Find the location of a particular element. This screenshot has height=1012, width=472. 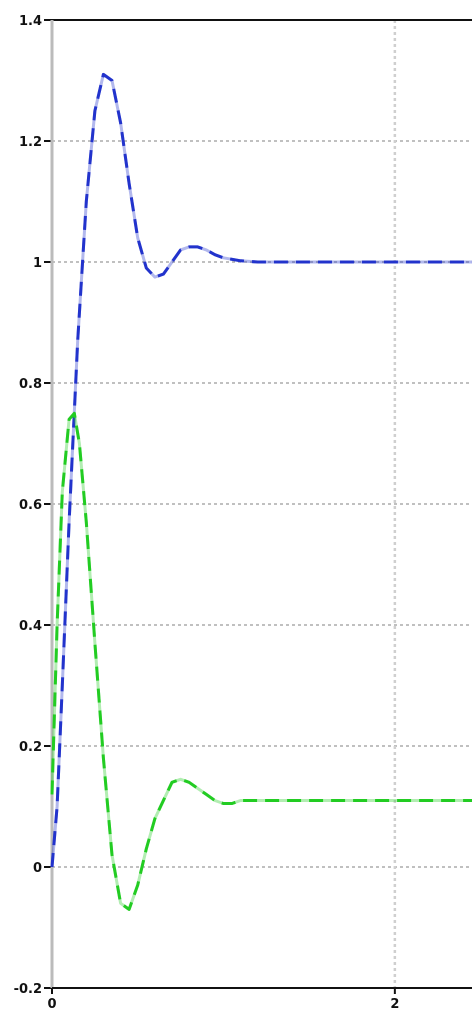

y-tick-label: 0.8 is located at coordinates (30, 384).